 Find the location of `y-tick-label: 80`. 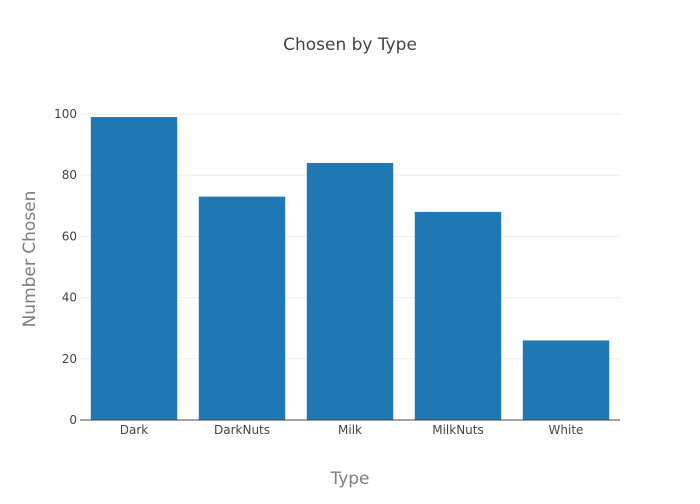

y-tick-label: 80 is located at coordinates (69, 175).